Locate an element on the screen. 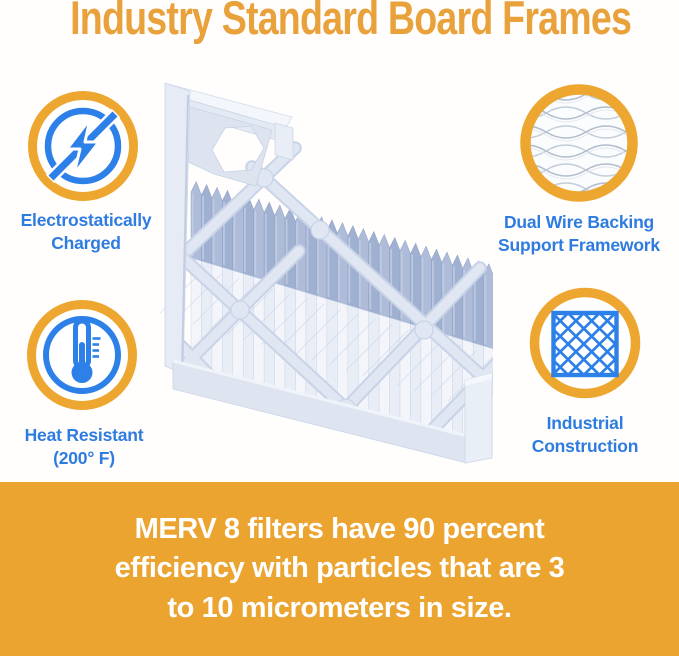 This screenshot has height=656, width=679. feature-label-line: (200° F) is located at coordinates (84, 458).